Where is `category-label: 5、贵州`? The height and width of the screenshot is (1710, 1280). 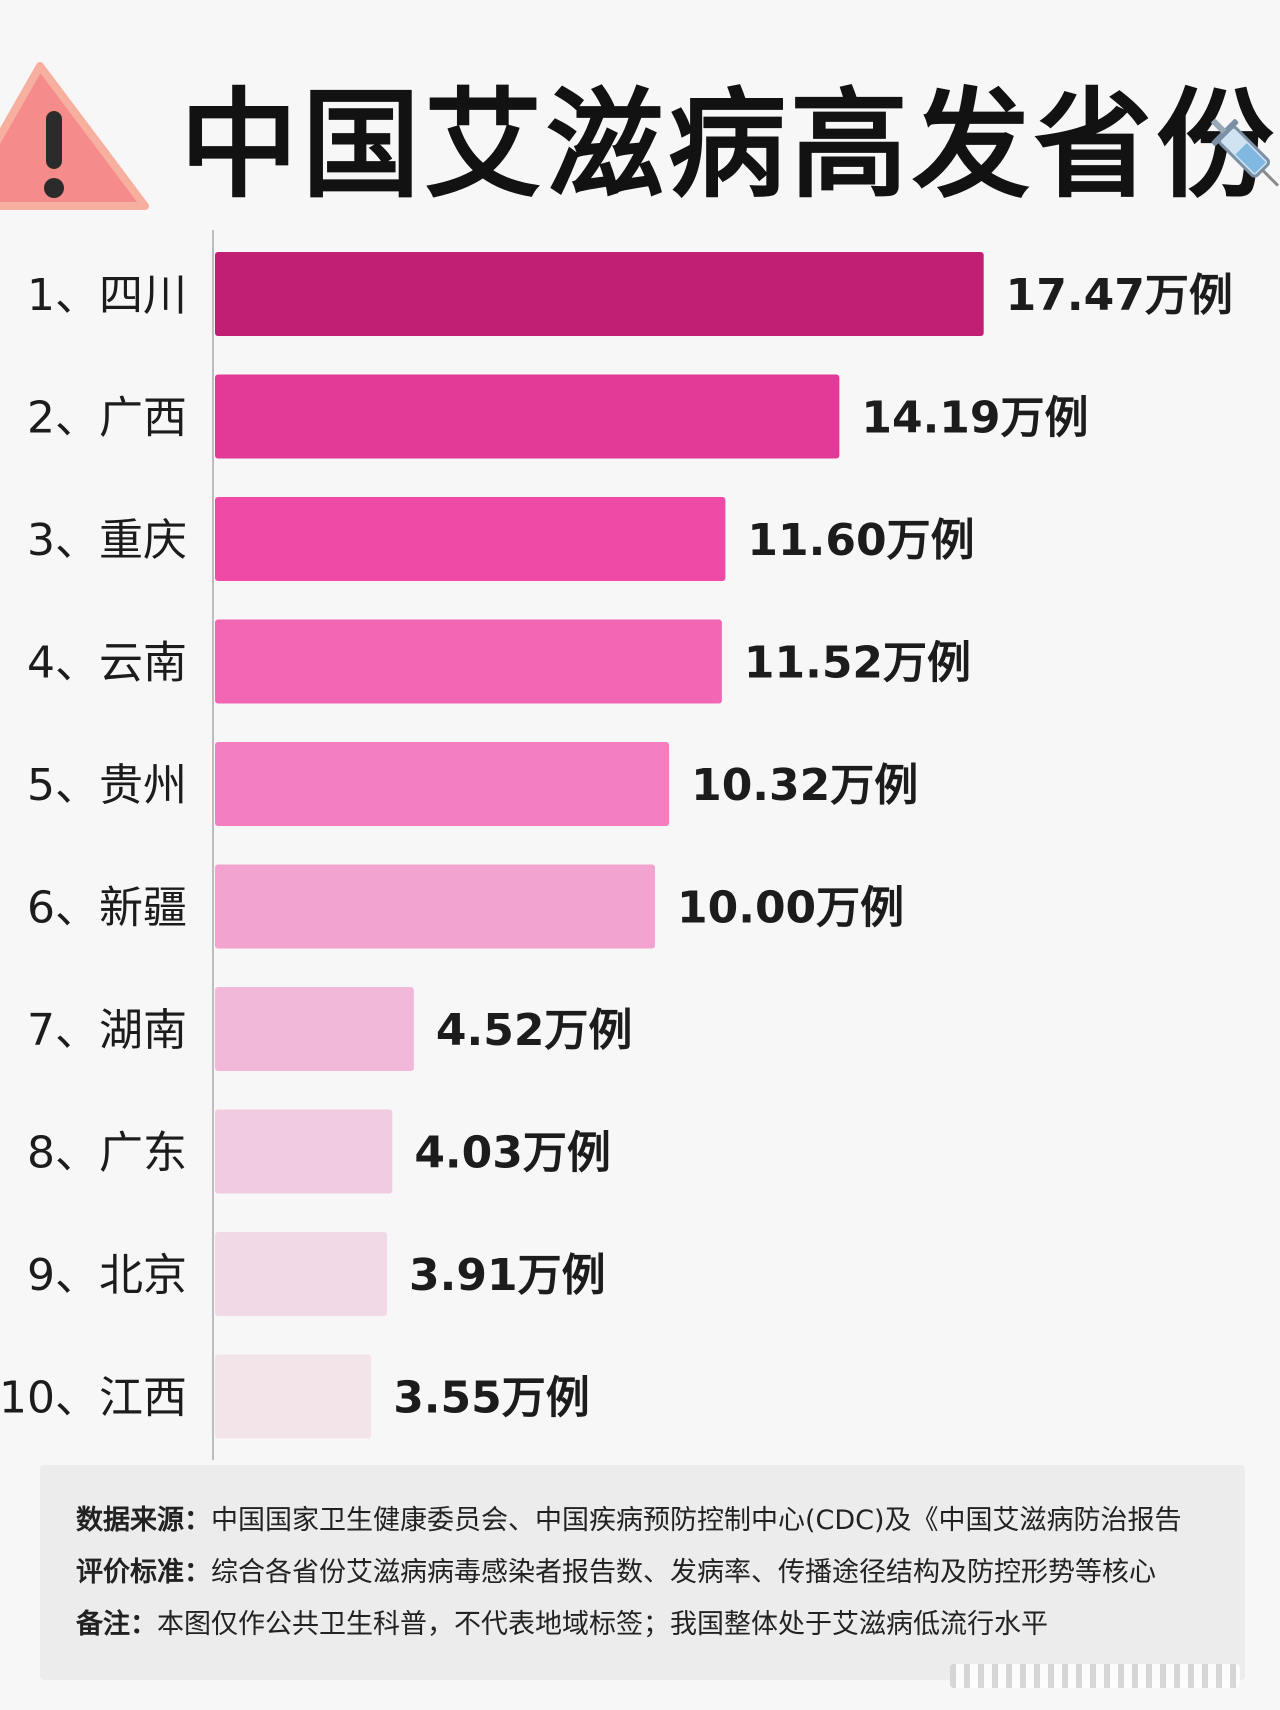 category-label: 5、贵州 is located at coordinates (107, 785).